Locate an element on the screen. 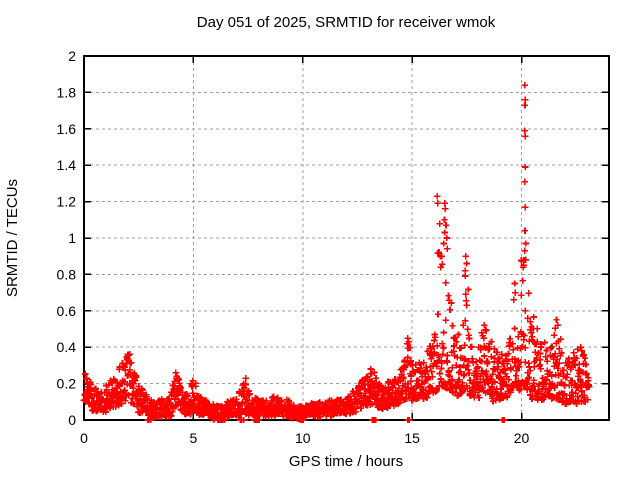 Image resolution: width=640 pixels, height=480 pixels. y-tick-label: 1.2 is located at coordinates (67, 202).